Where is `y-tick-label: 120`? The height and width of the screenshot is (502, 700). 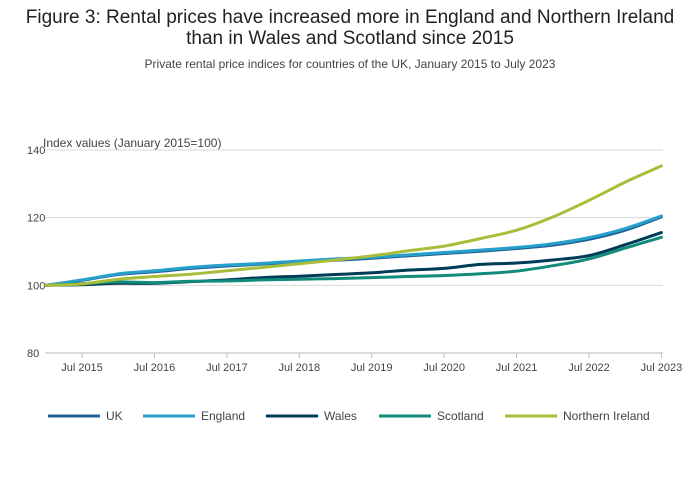
y-tick-label: 120 is located at coordinates (36, 219).